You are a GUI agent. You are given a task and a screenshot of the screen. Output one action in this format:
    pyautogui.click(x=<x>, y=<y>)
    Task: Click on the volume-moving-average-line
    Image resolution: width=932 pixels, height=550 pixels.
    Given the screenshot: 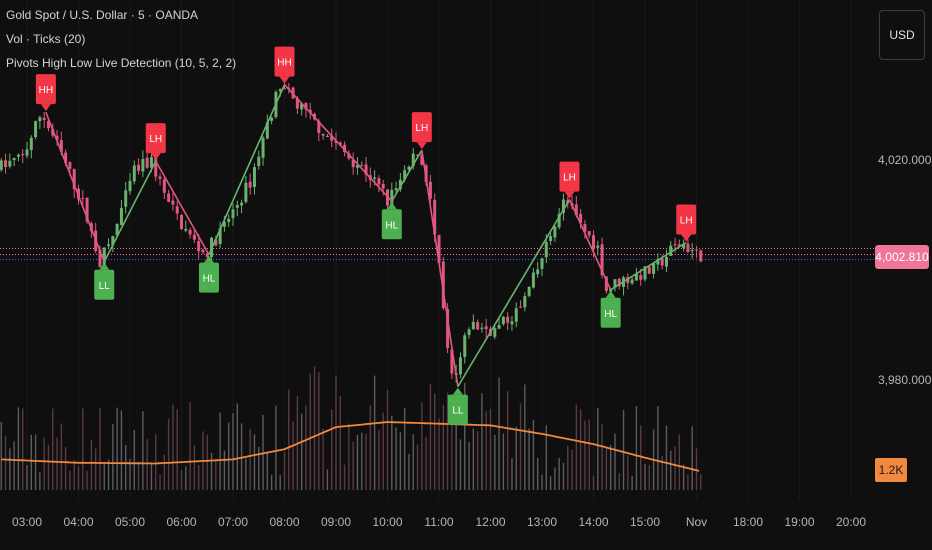 What is the action you would take?
    pyautogui.click(x=350, y=446)
    